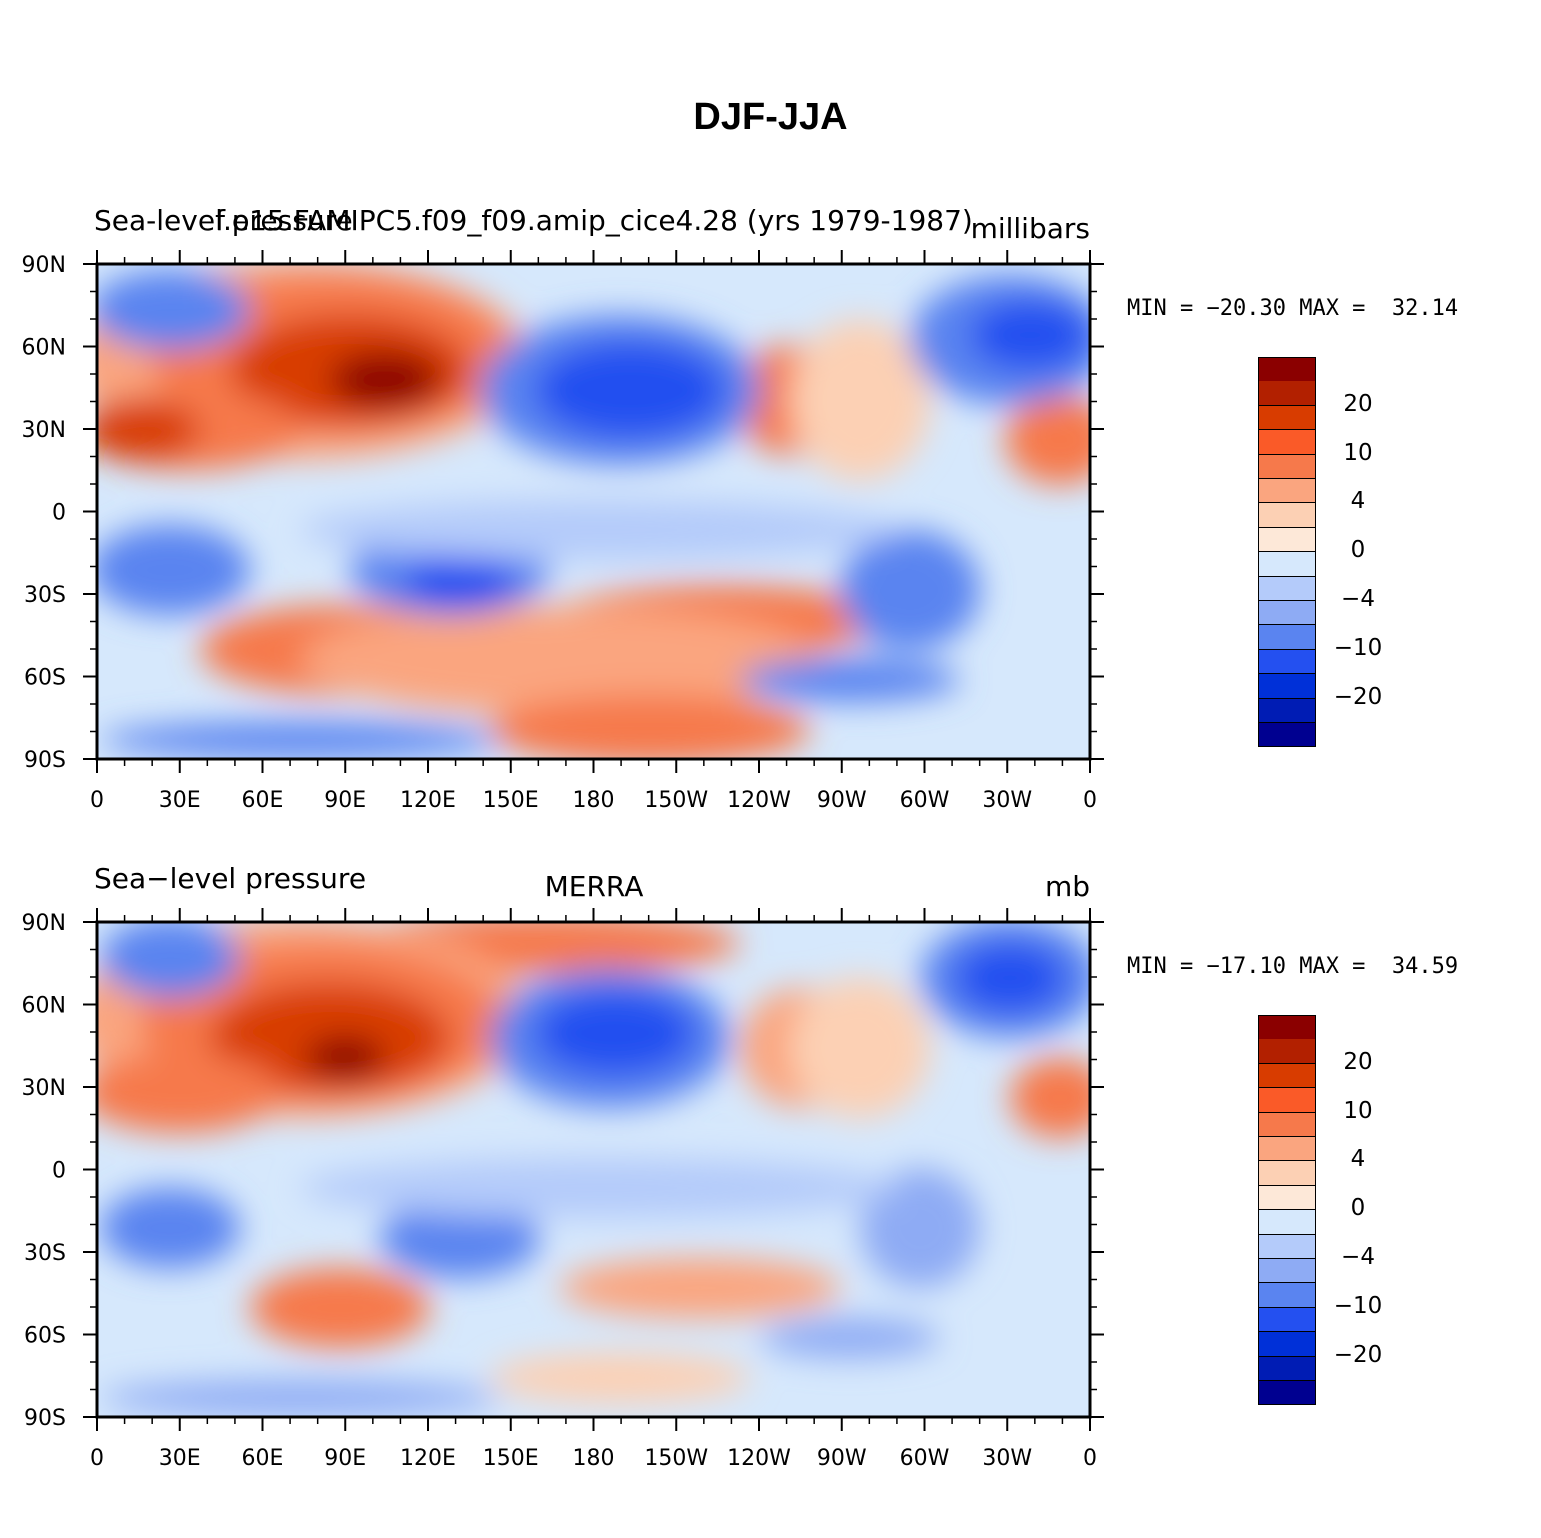 The height and width of the screenshot is (1538, 1541). I want to click on panel-units-label: mb, so click(1067, 886).